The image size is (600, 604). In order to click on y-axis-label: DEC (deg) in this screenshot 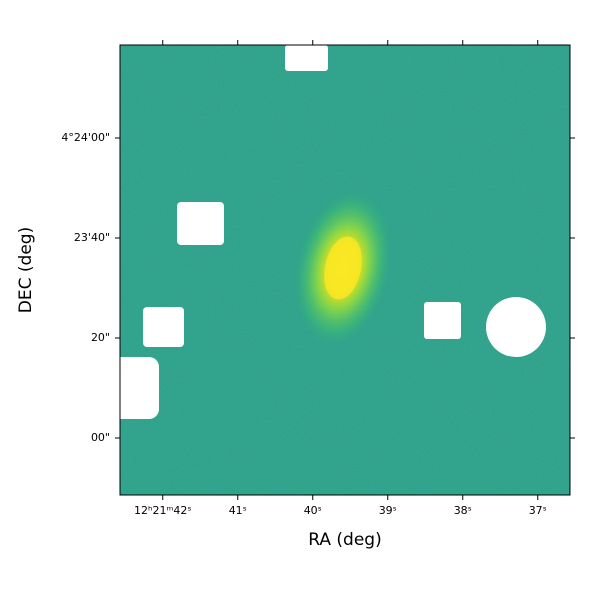, I will do `click(26, 270)`.